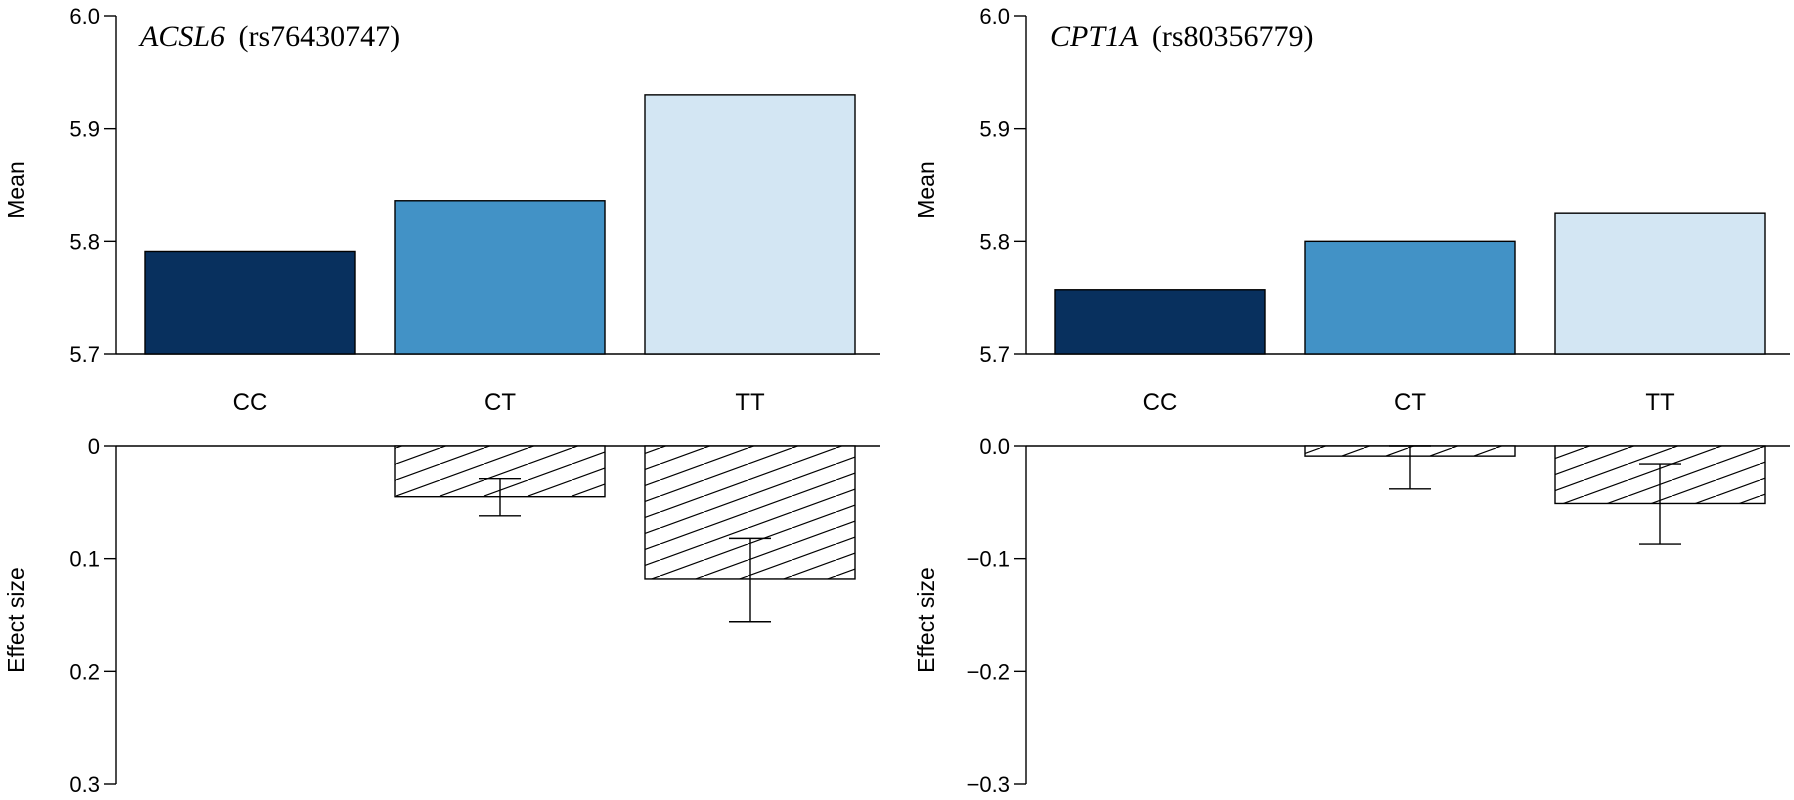 This screenshot has height=800, width=1794. What do you see at coordinates (84, 784) in the screenshot?
I see `effect-tick-label: 0.3` at bounding box center [84, 784].